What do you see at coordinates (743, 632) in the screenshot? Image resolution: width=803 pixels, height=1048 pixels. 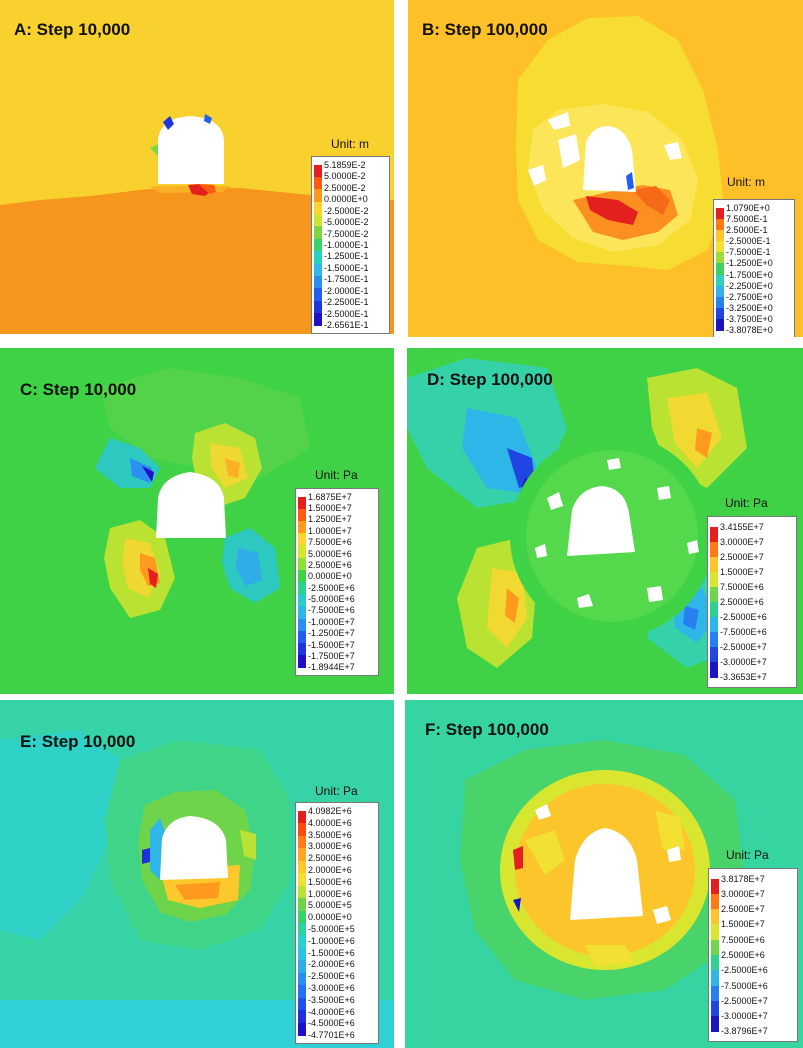 I see `legend-label: -7.5000E+6` at bounding box center [743, 632].